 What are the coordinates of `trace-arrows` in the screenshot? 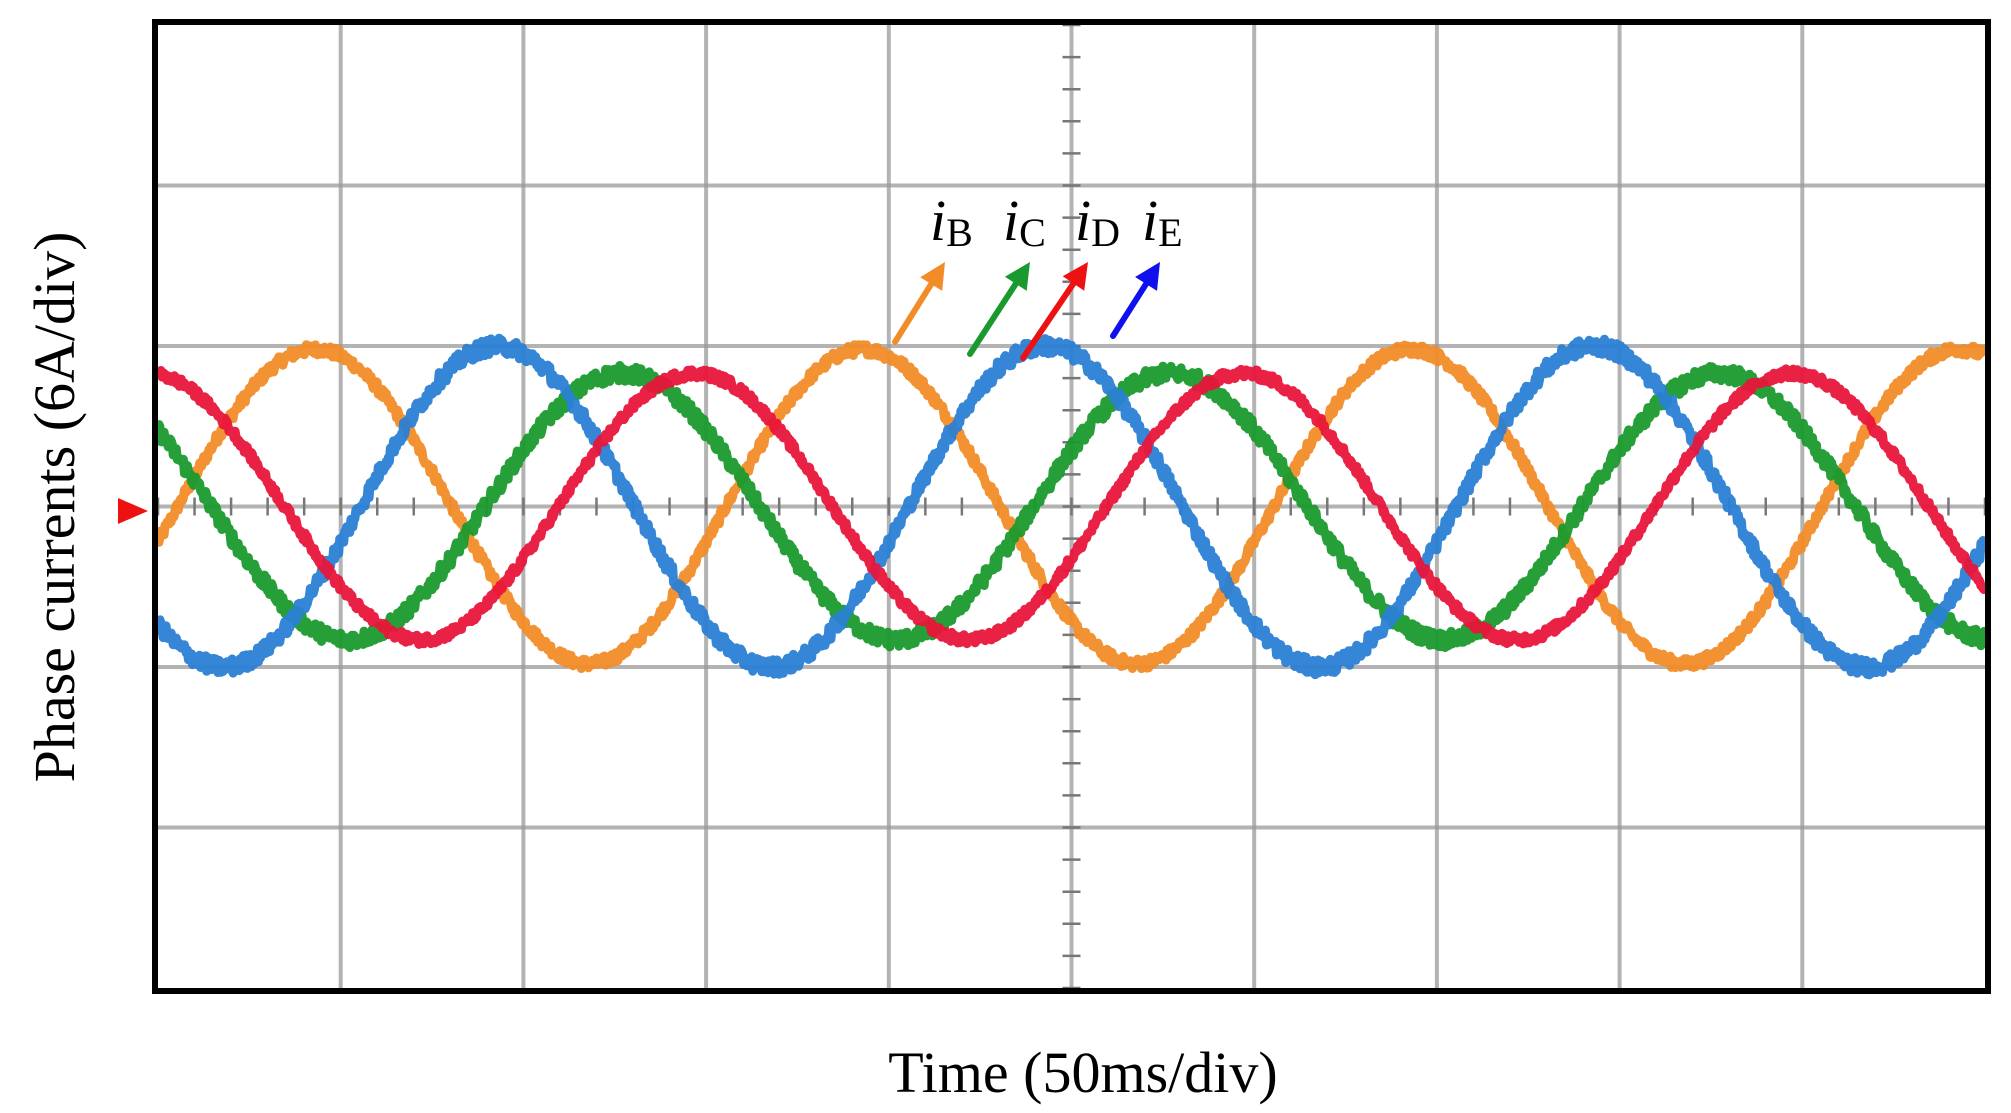 It's located at (1026, 311).